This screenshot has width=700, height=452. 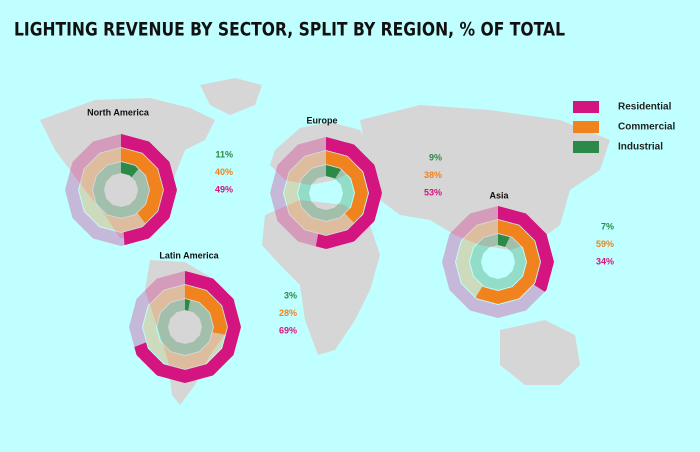 I want to click on value-label: 59%, so click(x=605, y=244).